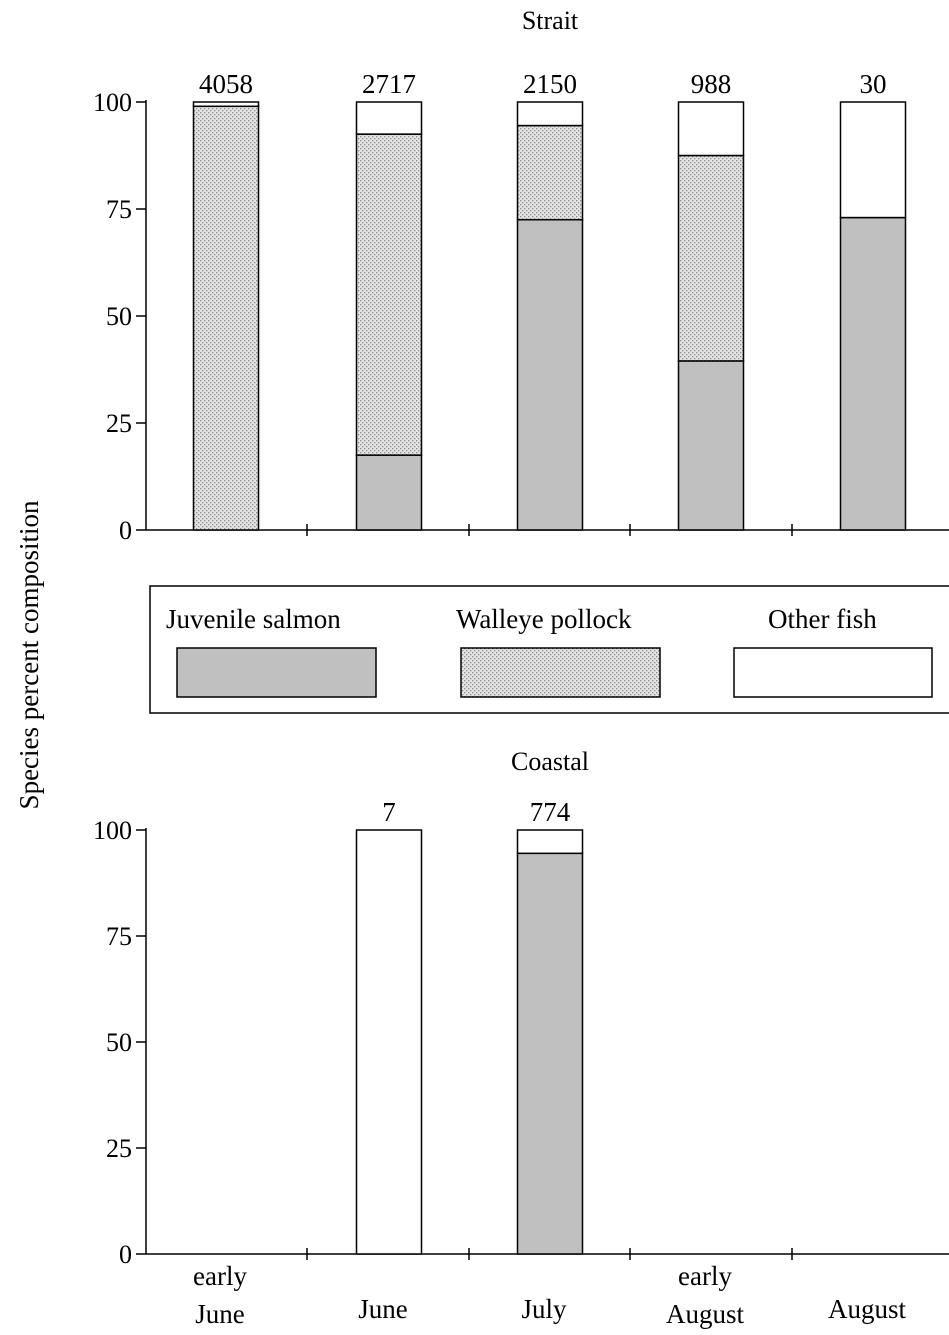 The image size is (949, 1335). What do you see at coordinates (253, 619) in the screenshot?
I see `legend-label-juvenile-salmon: Juvenile salmon` at bounding box center [253, 619].